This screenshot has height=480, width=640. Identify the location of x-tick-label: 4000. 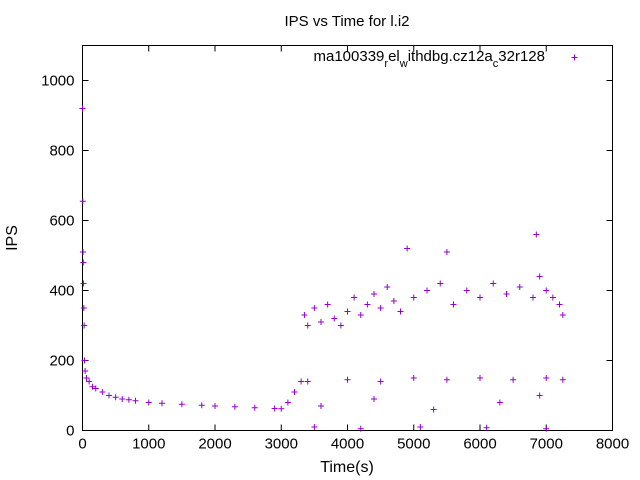
(347, 444).